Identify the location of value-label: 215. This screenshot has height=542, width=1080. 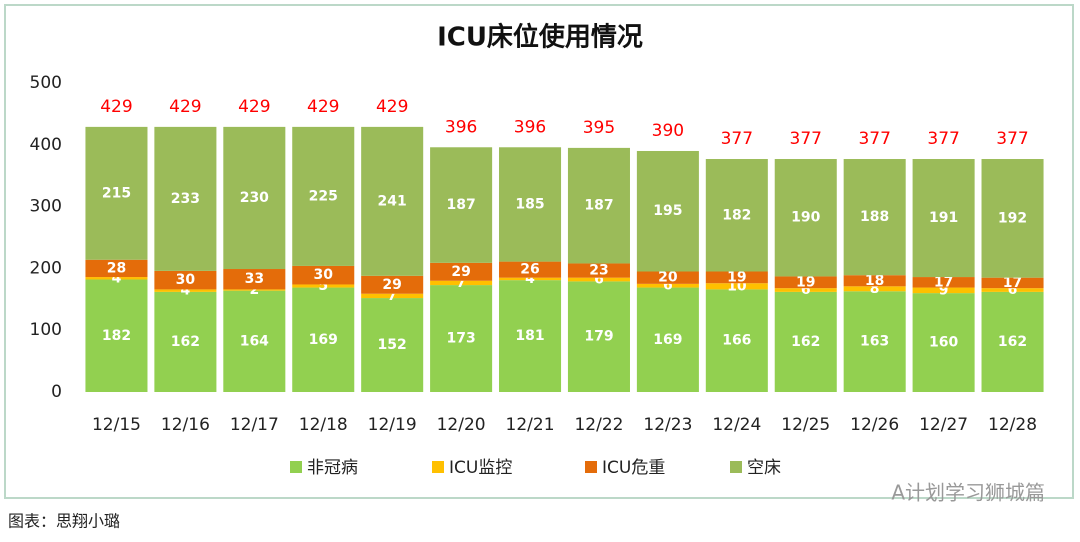
(116, 193).